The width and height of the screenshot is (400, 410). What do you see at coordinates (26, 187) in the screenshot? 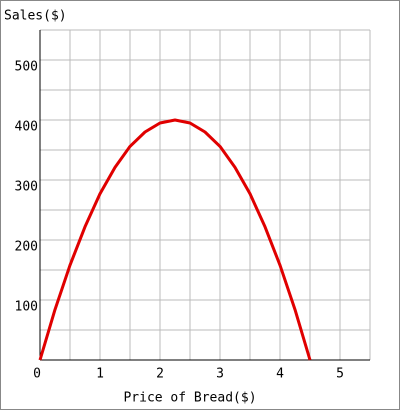
I see `y-tick-label: 300` at bounding box center [26, 187].